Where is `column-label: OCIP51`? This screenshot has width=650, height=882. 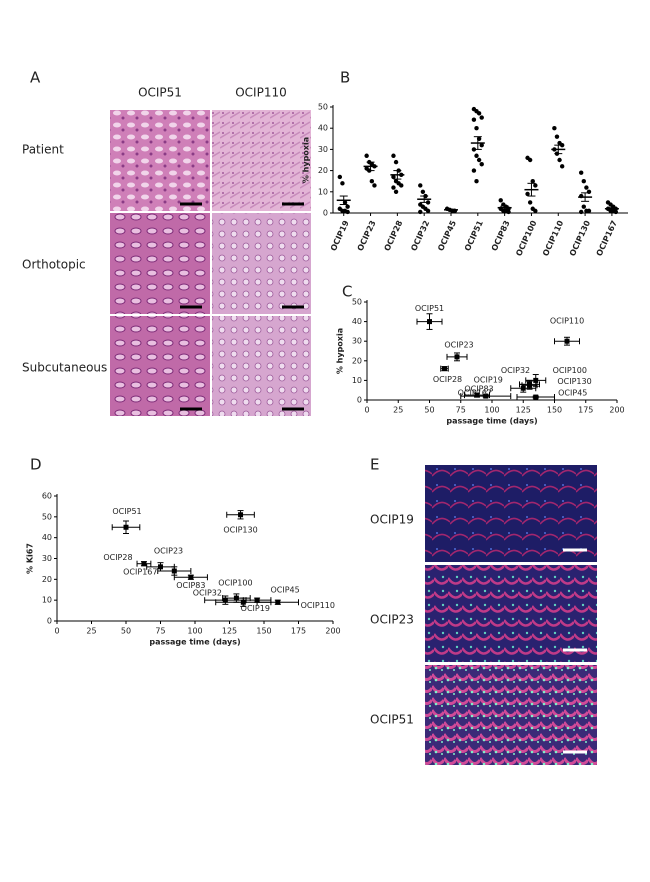 column-label: OCIP51 is located at coordinates (160, 93).